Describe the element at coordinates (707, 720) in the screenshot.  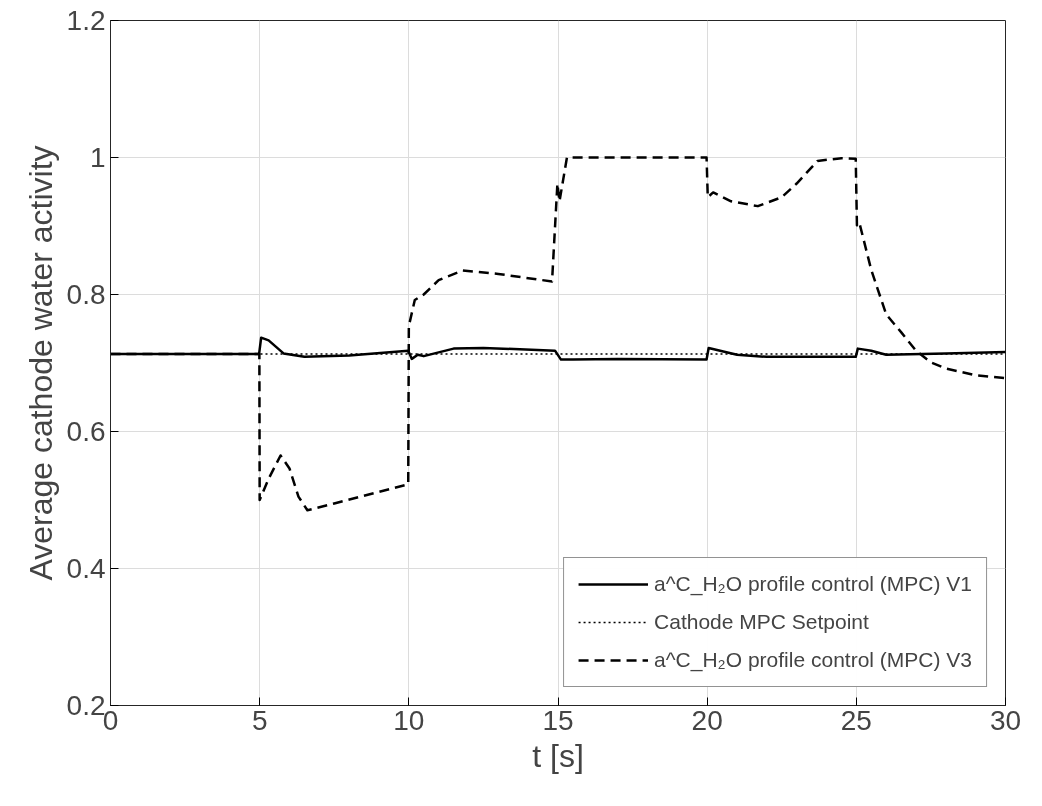
I see `x-tick-label: 20` at that location.